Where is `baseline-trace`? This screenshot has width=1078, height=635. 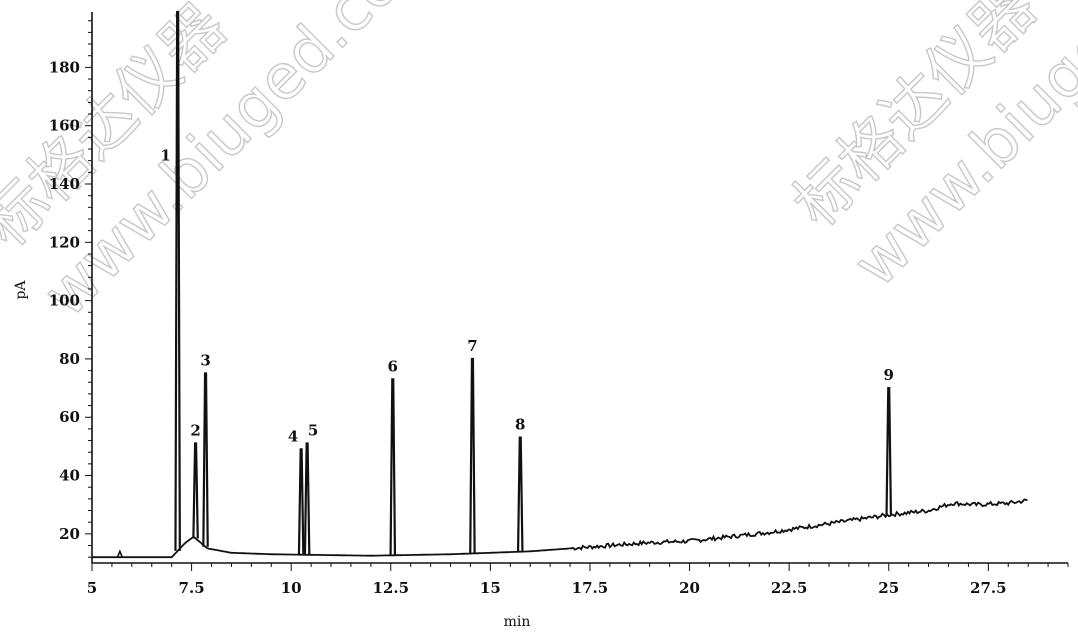
baseline-trace is located at coordinates (560, 528).